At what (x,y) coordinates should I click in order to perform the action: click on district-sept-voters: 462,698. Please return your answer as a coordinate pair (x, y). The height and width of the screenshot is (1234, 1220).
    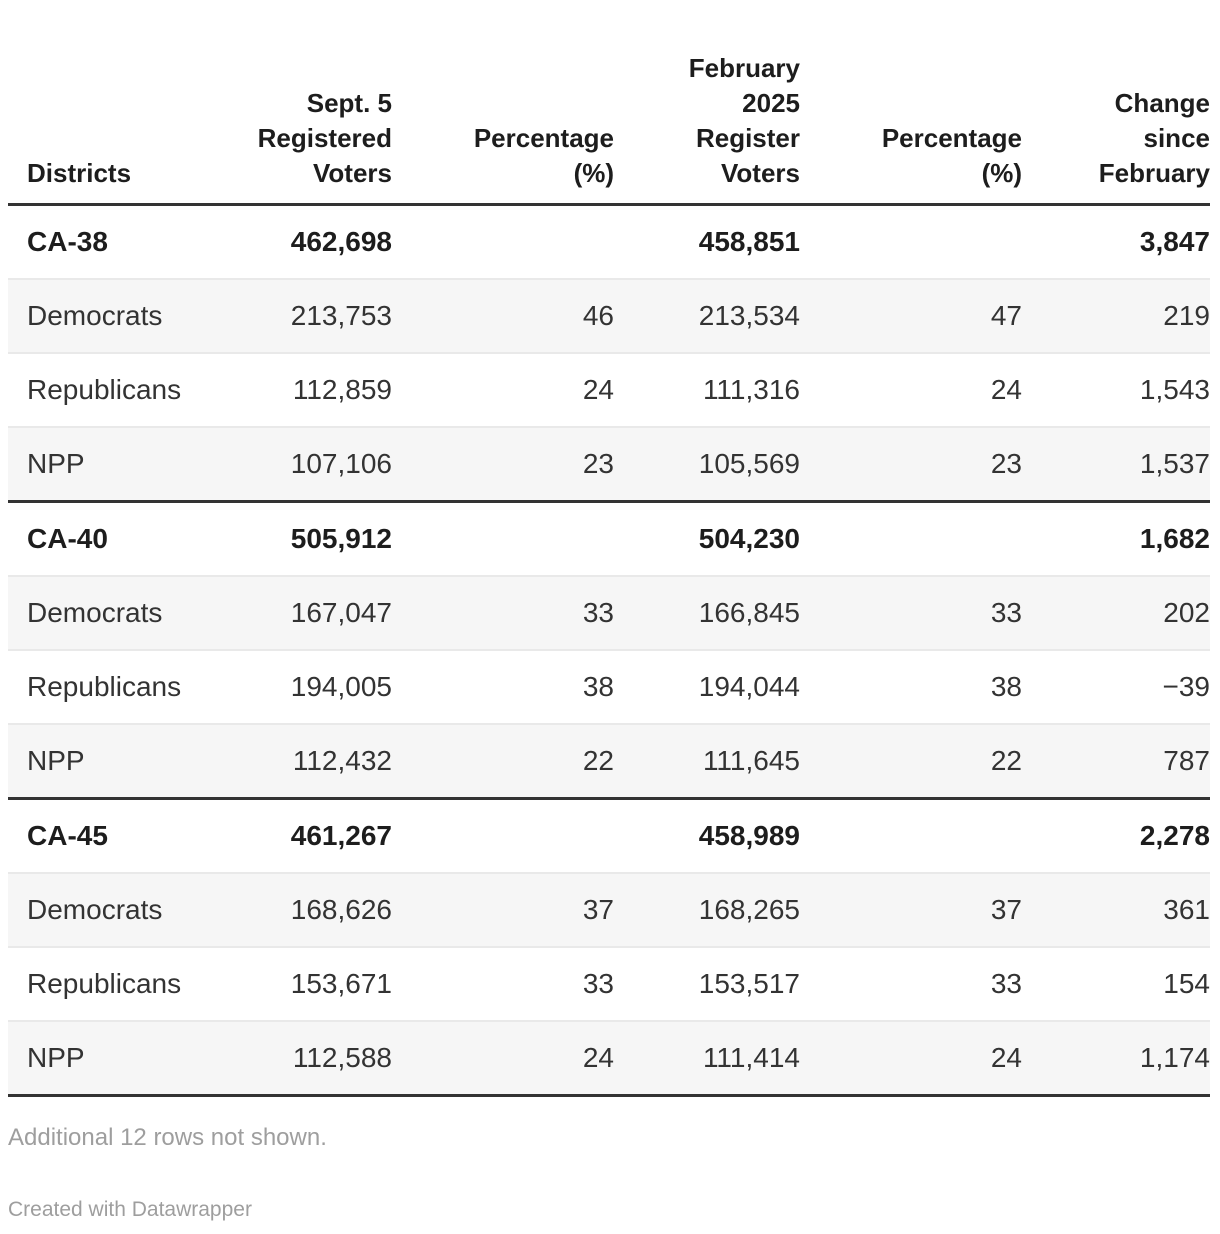
    Looking at the image, I should click on (341, 241).